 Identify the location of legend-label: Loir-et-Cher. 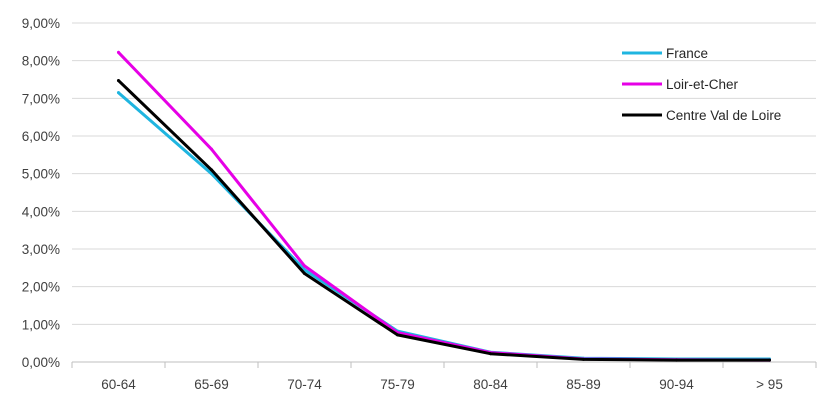
(702, 84).